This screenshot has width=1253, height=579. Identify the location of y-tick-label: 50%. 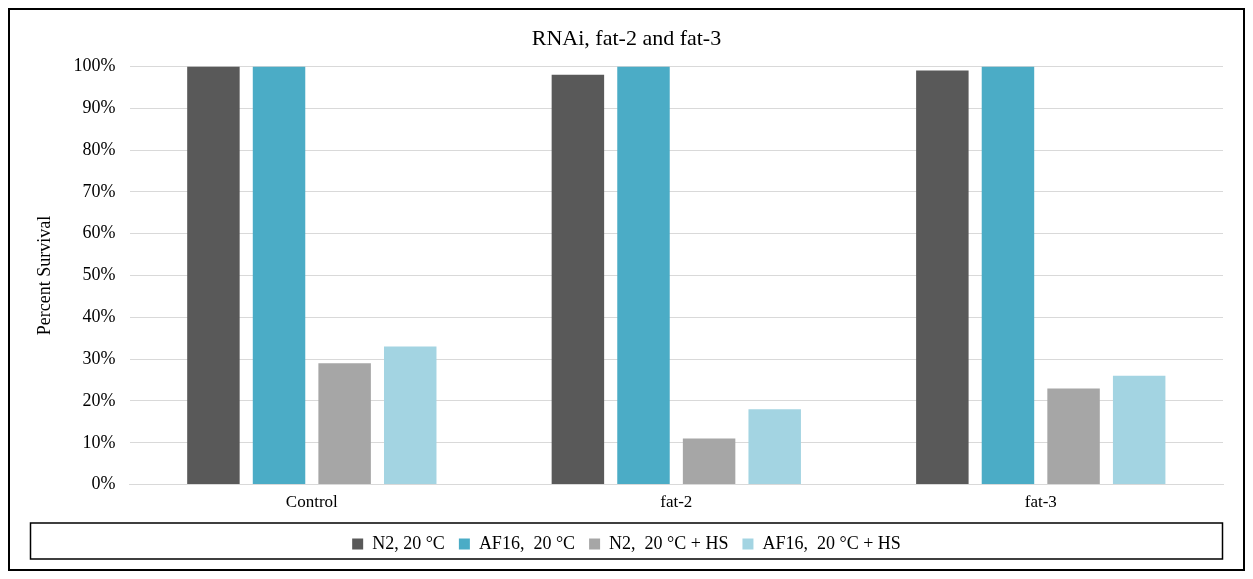
(99, 274).